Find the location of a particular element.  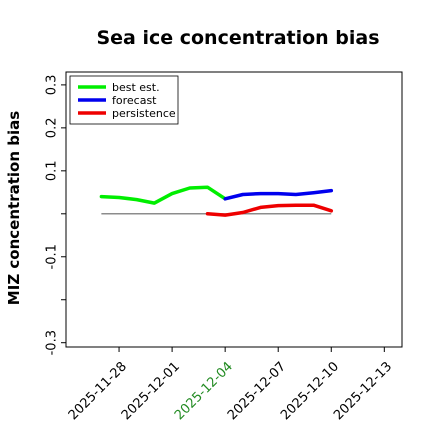

y-axis-label: MIZ concentration bias is located at coordinates (14, 208).